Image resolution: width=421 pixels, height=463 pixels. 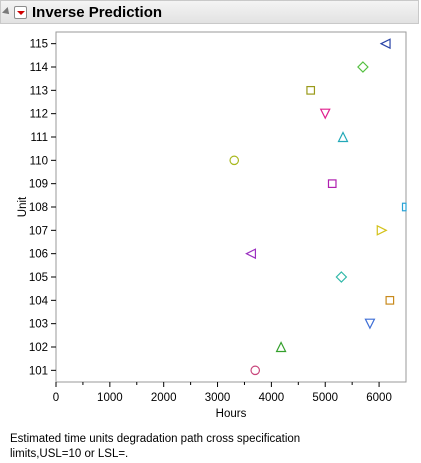 I want to click on y-tick-label: 101, so click(x=38, y=371).